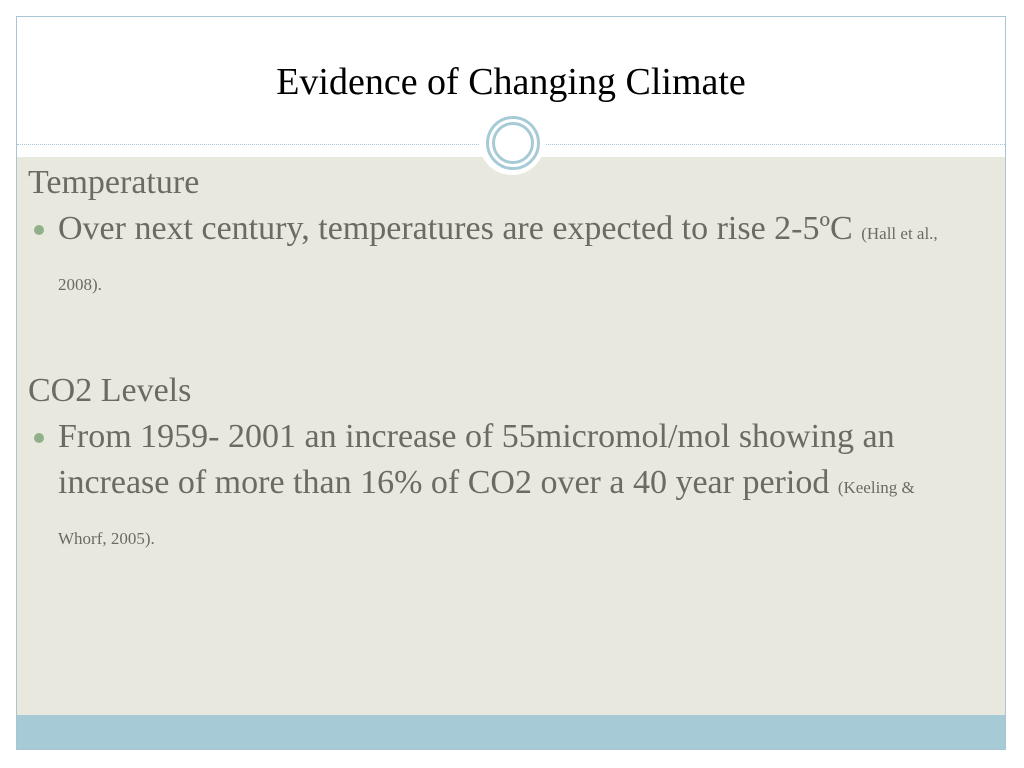 The image size is (1024, 768). I want to click on slide-title: Evidence of Changing Climate, so click(511, 82).